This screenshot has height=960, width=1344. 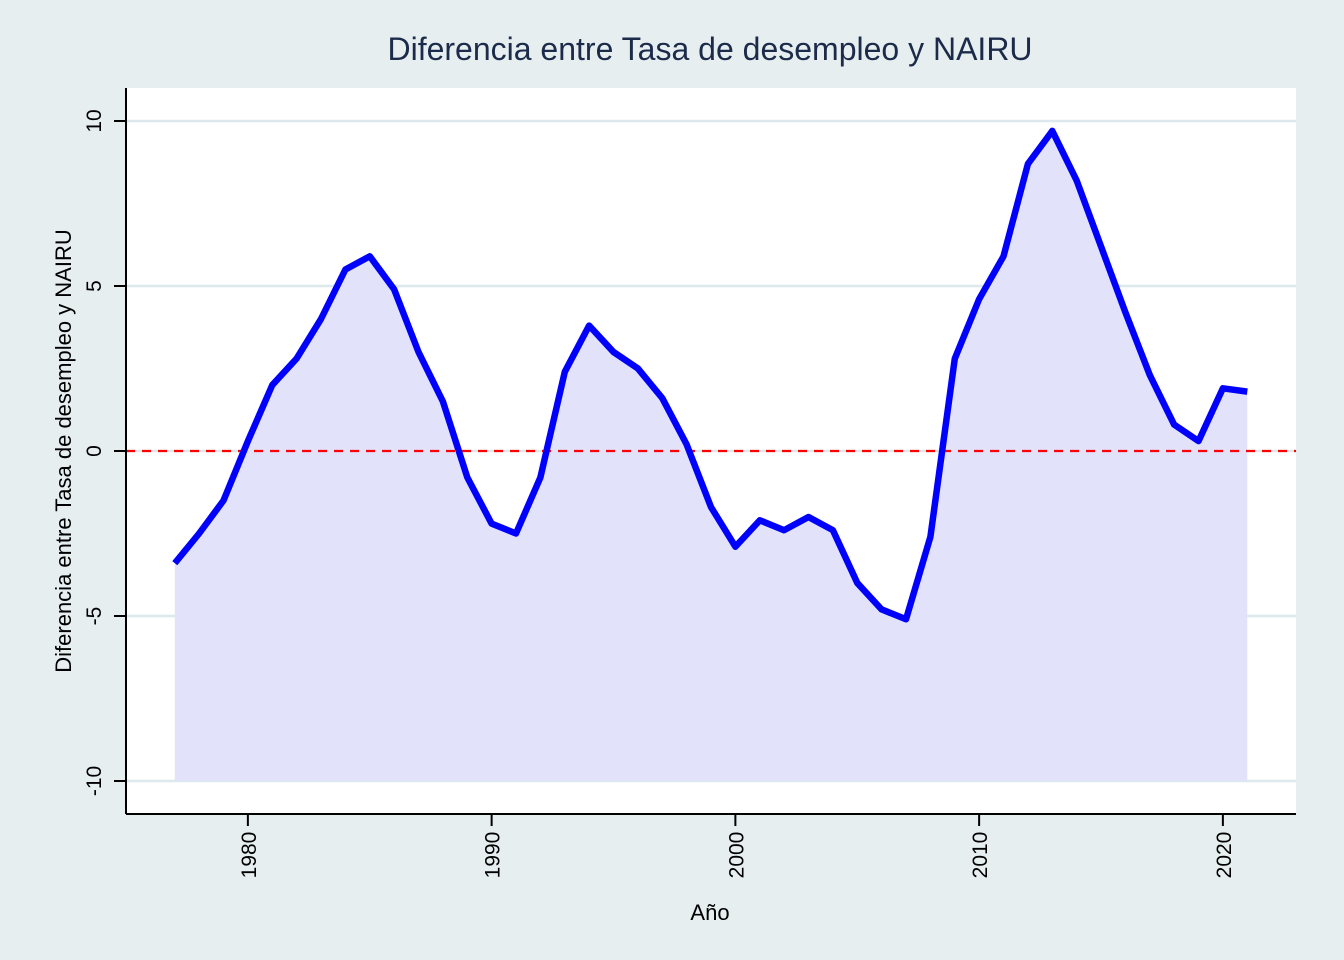 What do you see at coordinates (516, 534) in the screenshot?
I see `data-point-1991` at bounding box center [516, 534].